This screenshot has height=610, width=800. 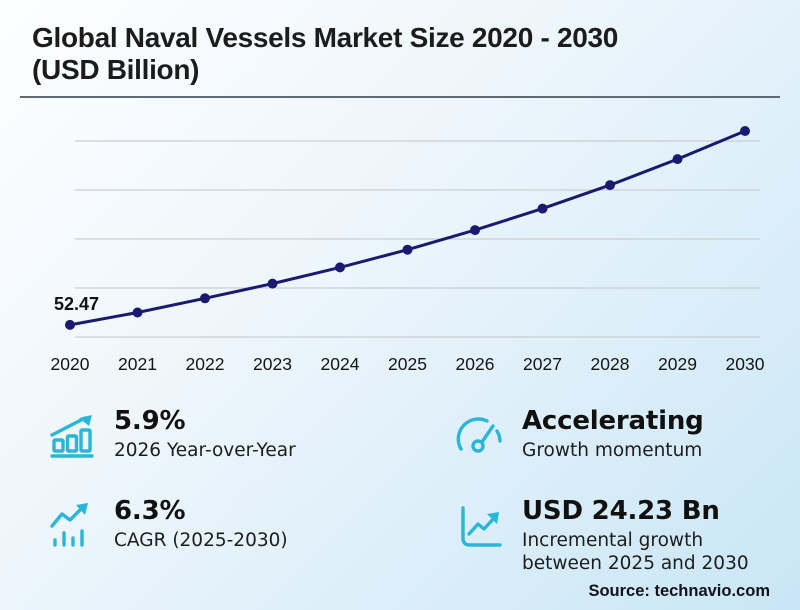 I want to click on x-axis-label: 2021, so click(x=137, y=363).